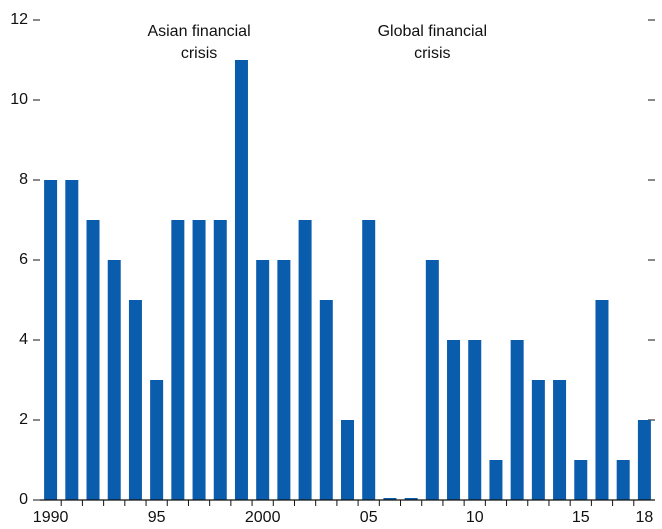  I want to click on x-tick-label: 10, so click(475, 517).